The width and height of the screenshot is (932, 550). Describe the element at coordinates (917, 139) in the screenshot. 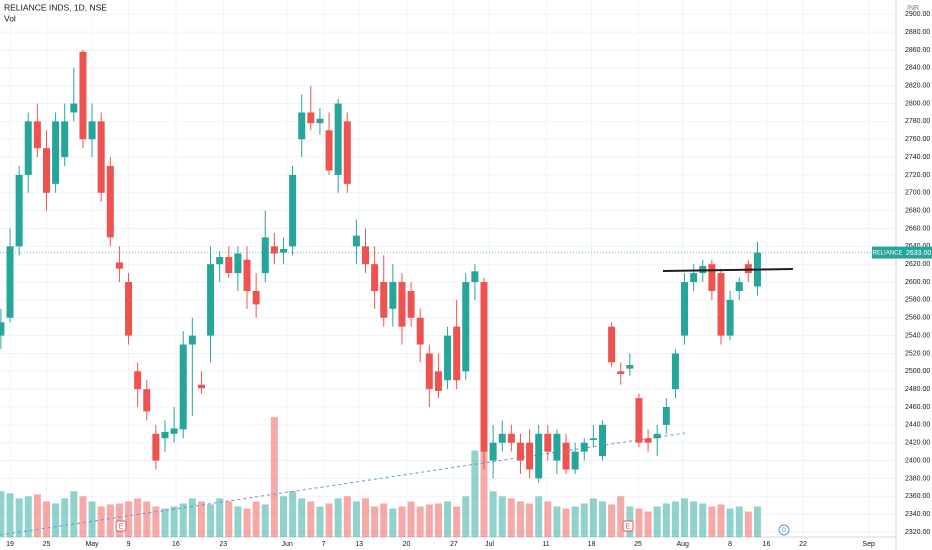

I see `y-tick-label: 2760.00` at that location.